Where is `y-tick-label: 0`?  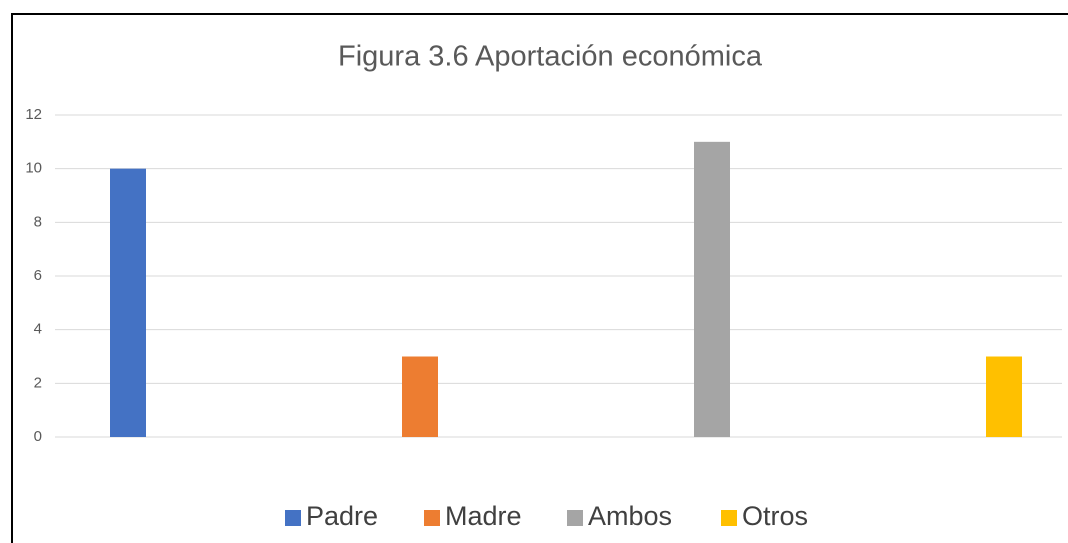
y-tick-label: 0 is located at coordinates (38, 436).